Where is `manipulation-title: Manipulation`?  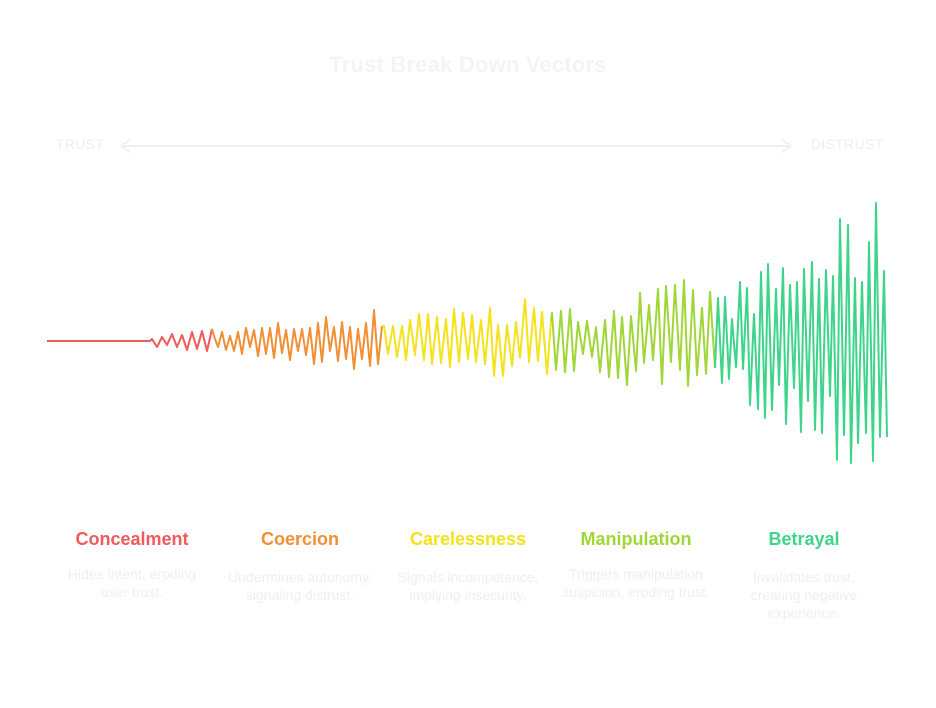
manipulation-title: Manipulation is located at coordinates (636, 539).